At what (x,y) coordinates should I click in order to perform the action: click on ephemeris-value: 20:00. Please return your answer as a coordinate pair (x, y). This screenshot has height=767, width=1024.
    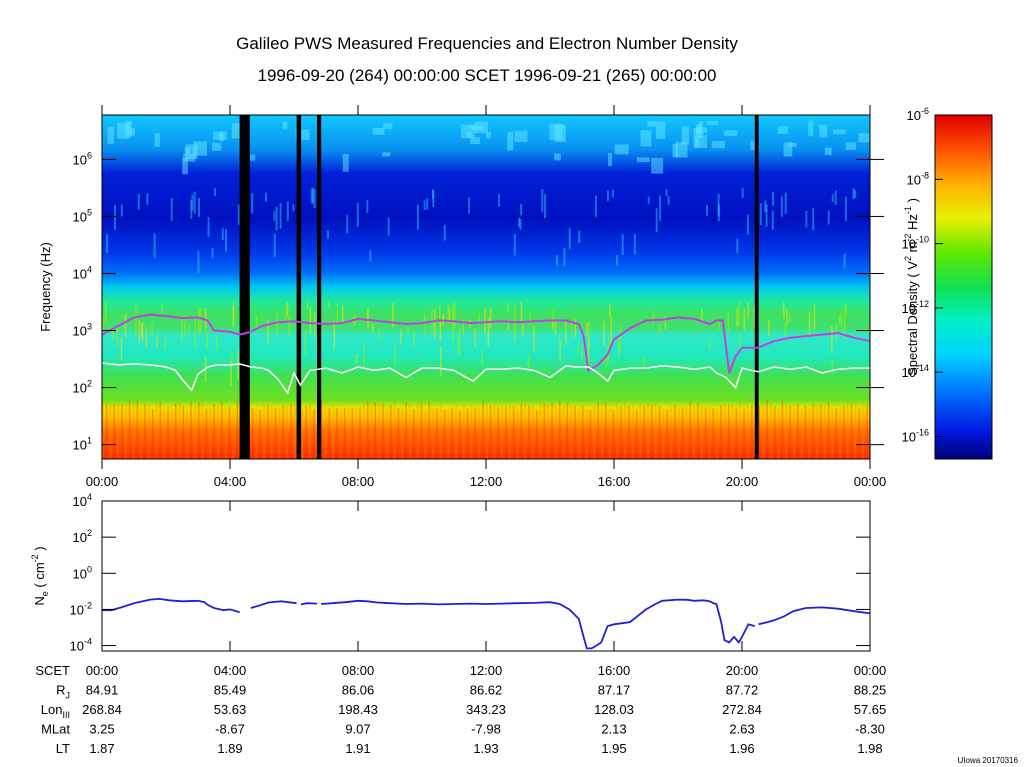
    Looking at the image, I should click on (742, 670).